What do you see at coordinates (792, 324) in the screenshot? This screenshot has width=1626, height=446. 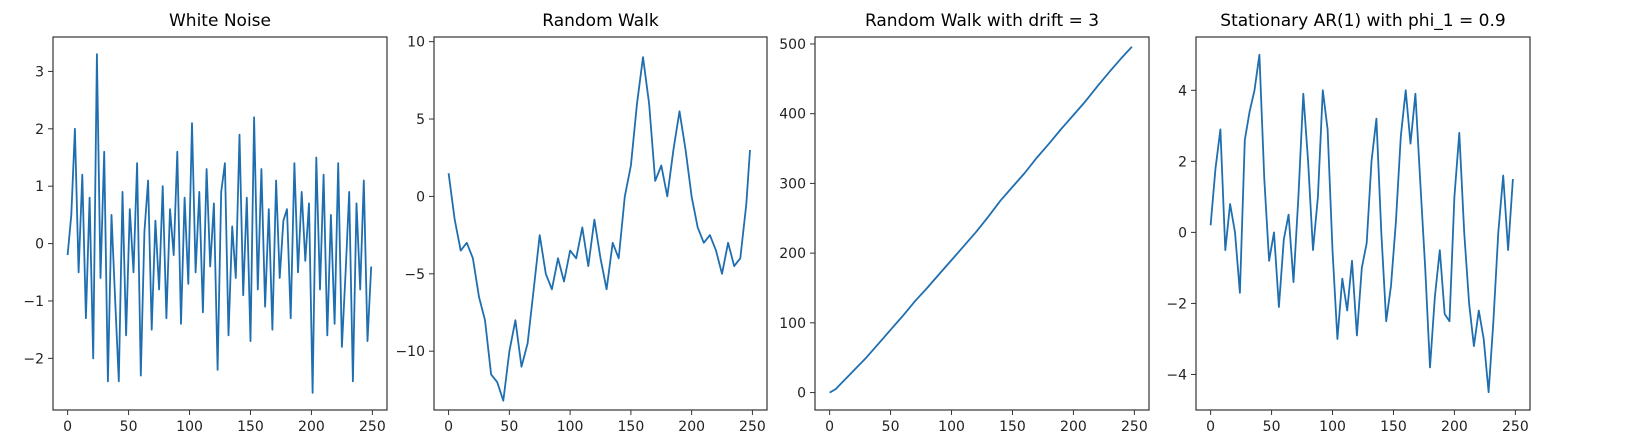 I see `y-tick-label: 100` at bounding box center [792, 324].